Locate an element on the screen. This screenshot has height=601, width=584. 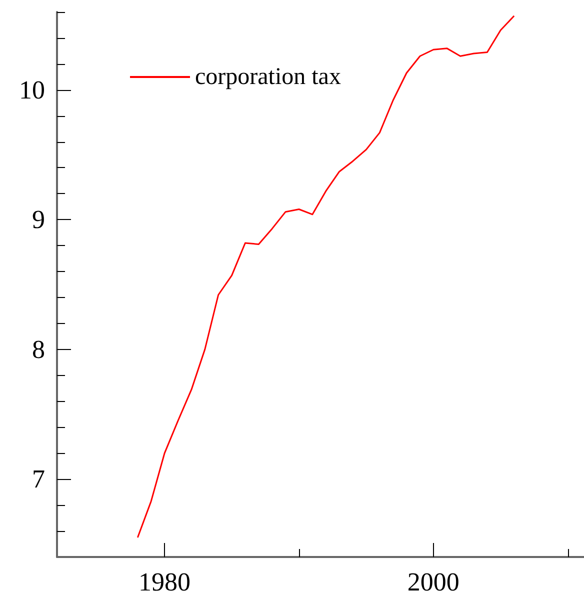
x-tick-label: 1980 is located at coordinates (164, 582).